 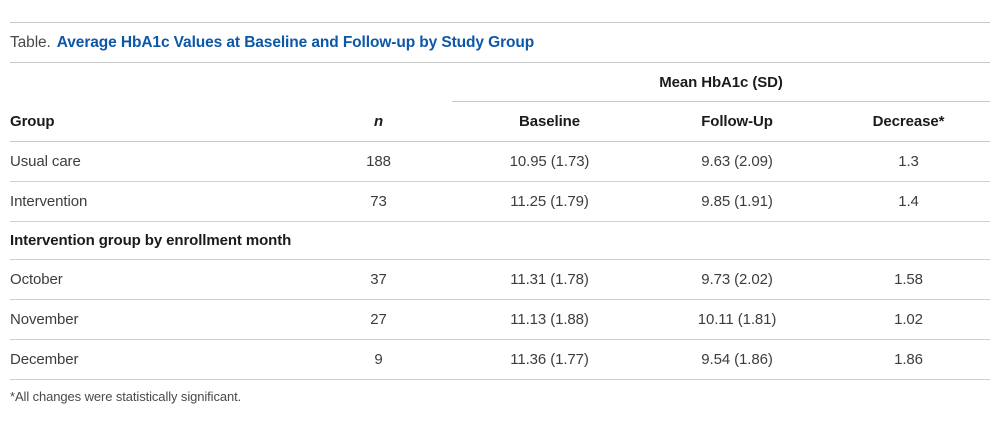 What do you see at coordinates (909, 201) in the screenshot?
I see `cell-decrease: 1.4` at bounding box center [909, 201].